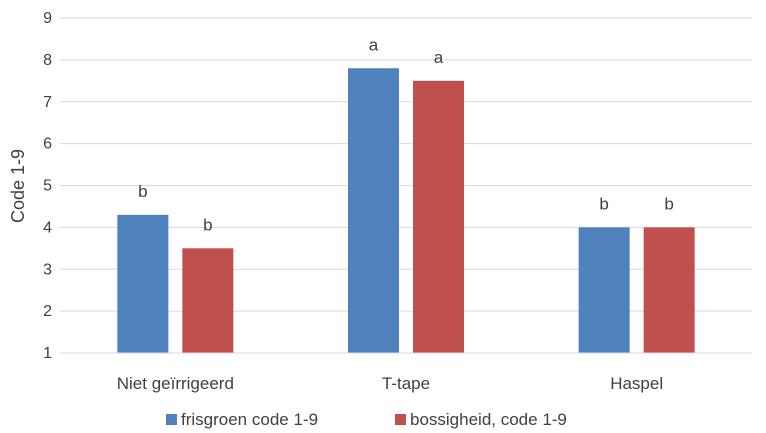 Image resolution: width=766 pixels, height=433 pixels. Describe the element at coordinates (47, 60) in the screenshot. I see `y-tick-label: 8` at that location.